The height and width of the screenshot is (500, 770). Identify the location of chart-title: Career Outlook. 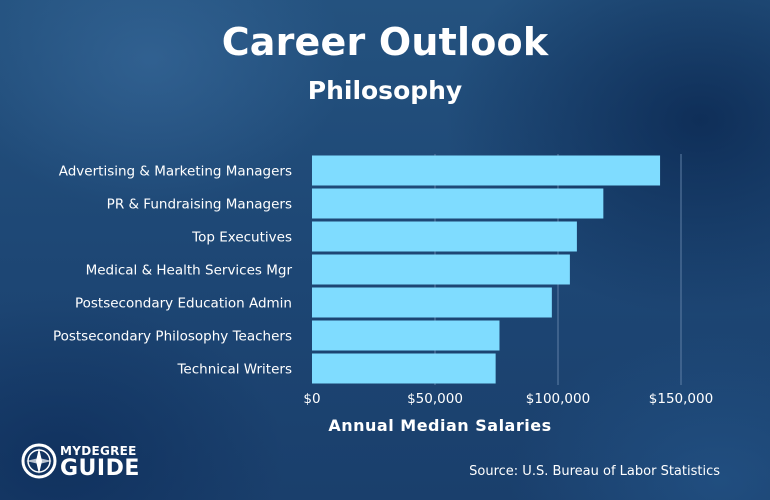
(385, 42).